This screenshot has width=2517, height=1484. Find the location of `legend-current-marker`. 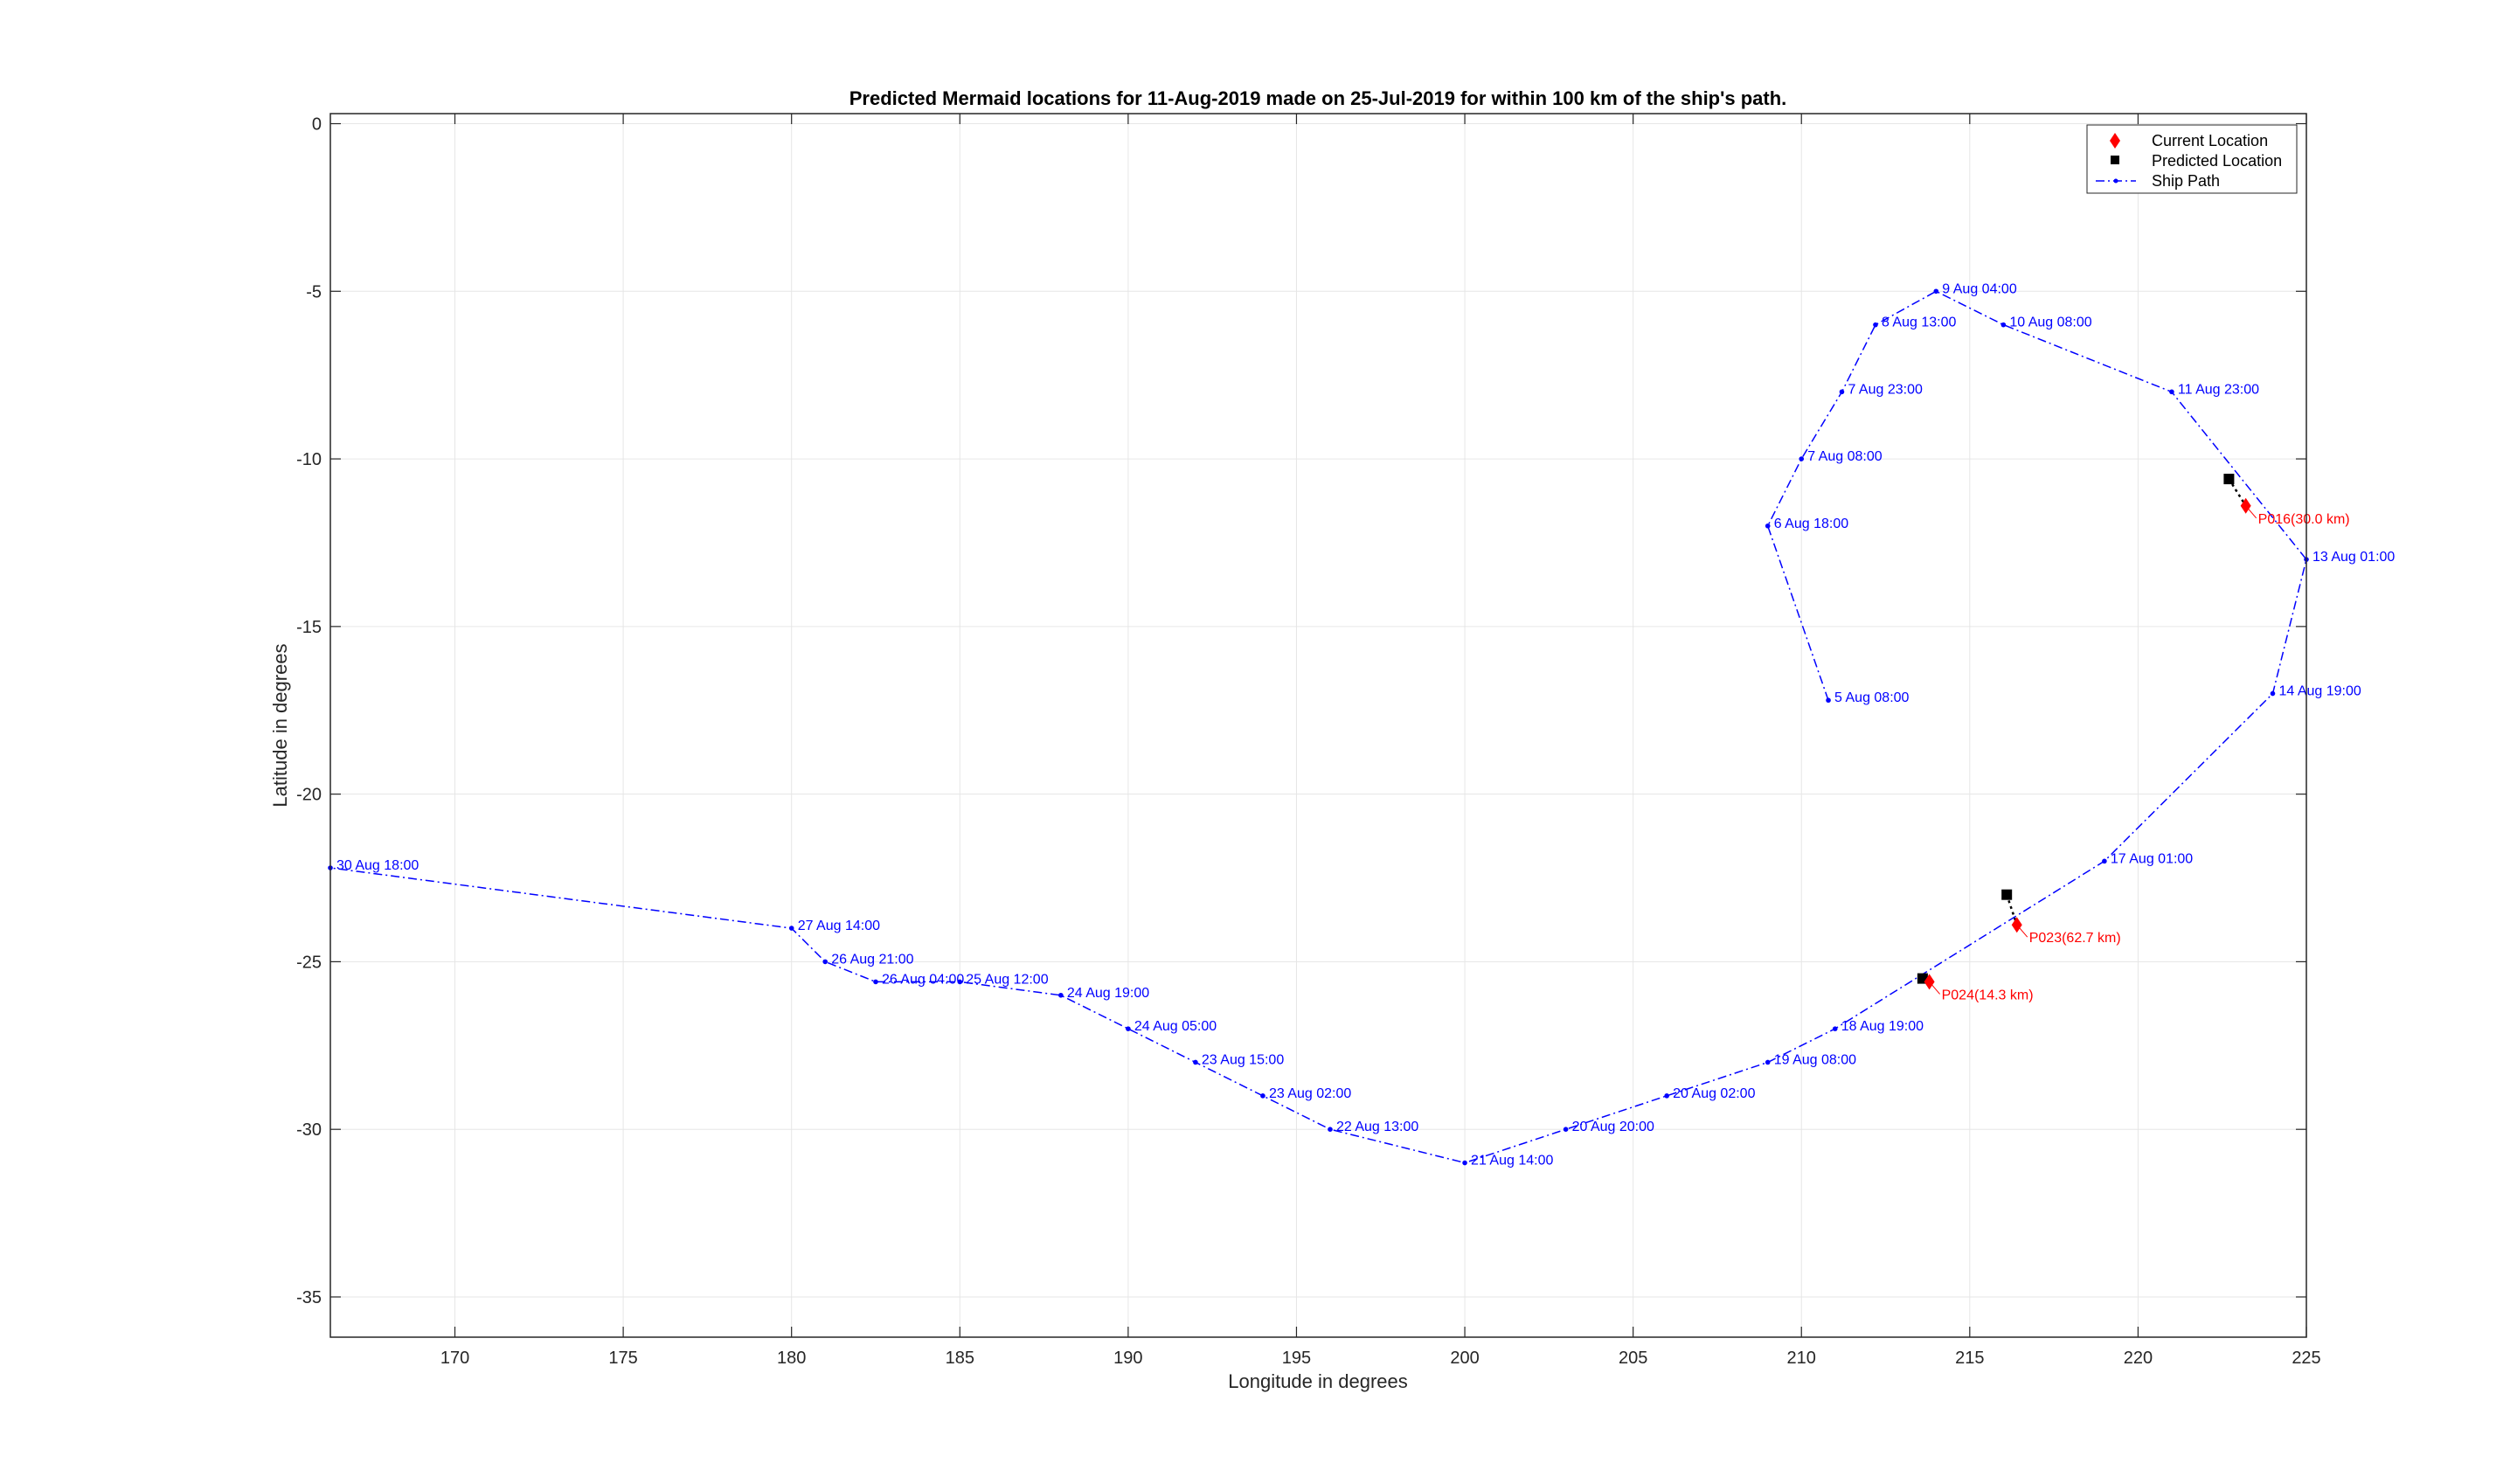

legend-current-marker is located at coordinates (2115, 141).